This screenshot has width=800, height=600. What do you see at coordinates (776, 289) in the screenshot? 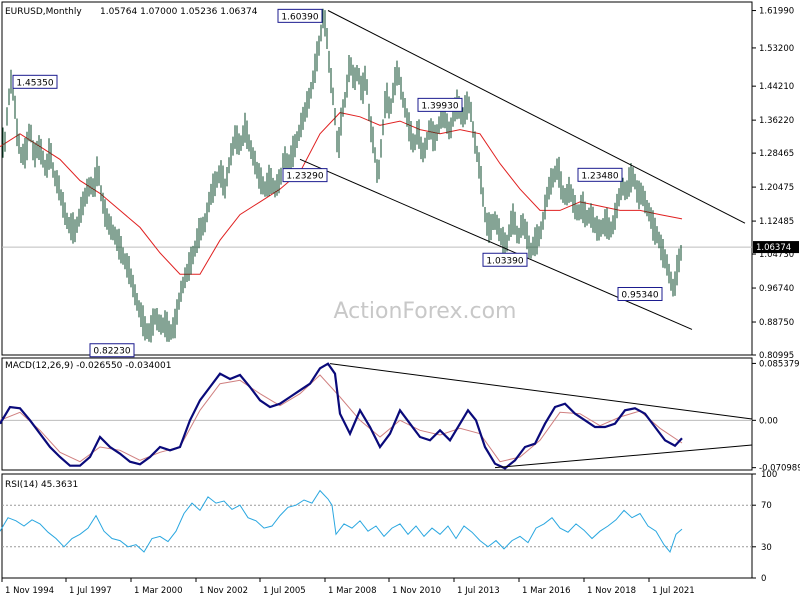
I see `price-tick-label: 0.96740` at bounding box center [776, 289].